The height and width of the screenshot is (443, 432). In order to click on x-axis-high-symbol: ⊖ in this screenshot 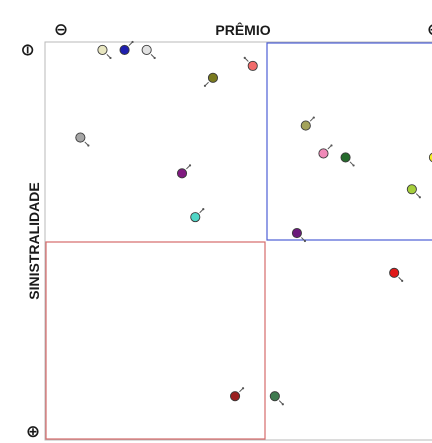, I will do `click(429, 30)`.